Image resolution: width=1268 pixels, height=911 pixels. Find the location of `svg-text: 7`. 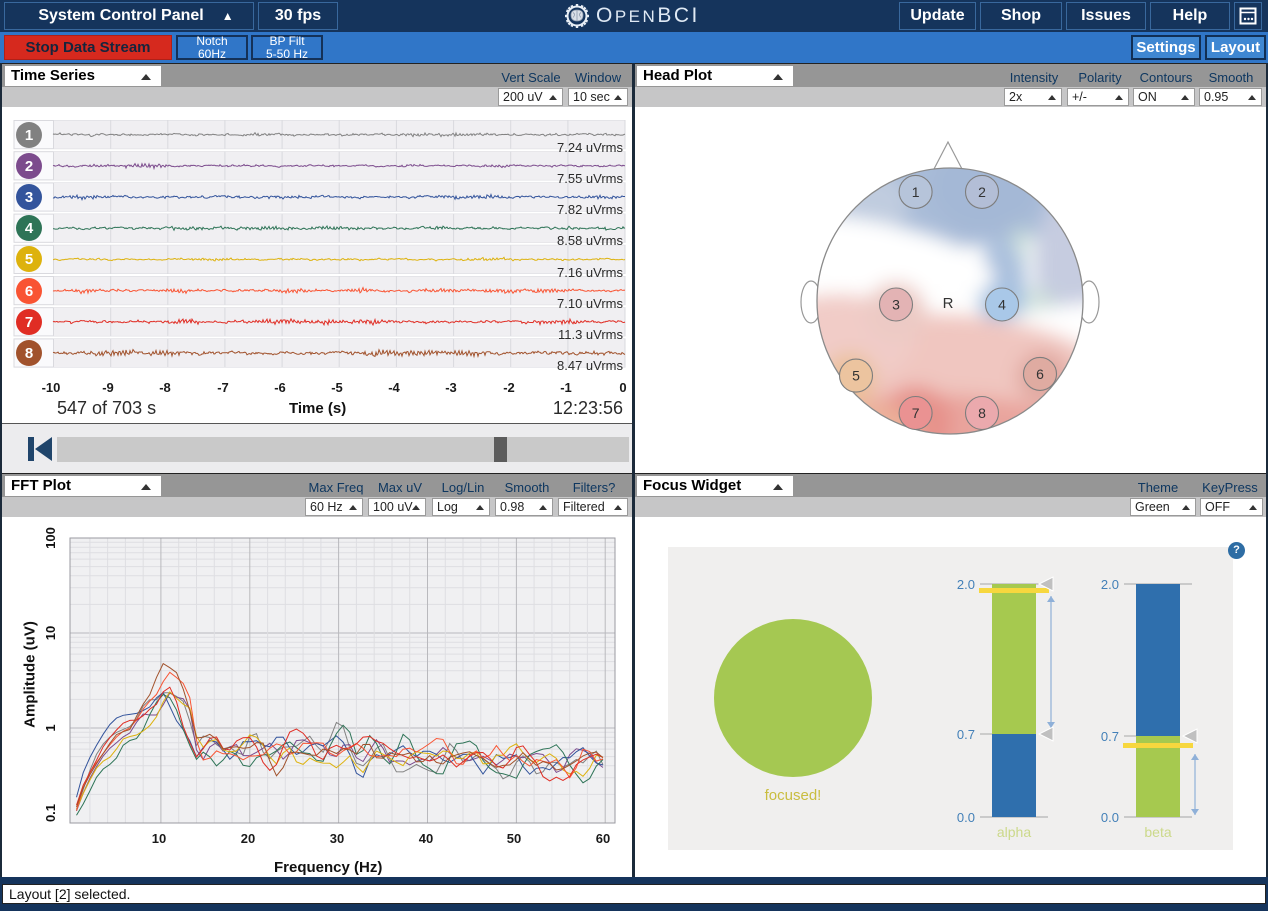

svg-text: 7 is located at coordinates (916, 413).